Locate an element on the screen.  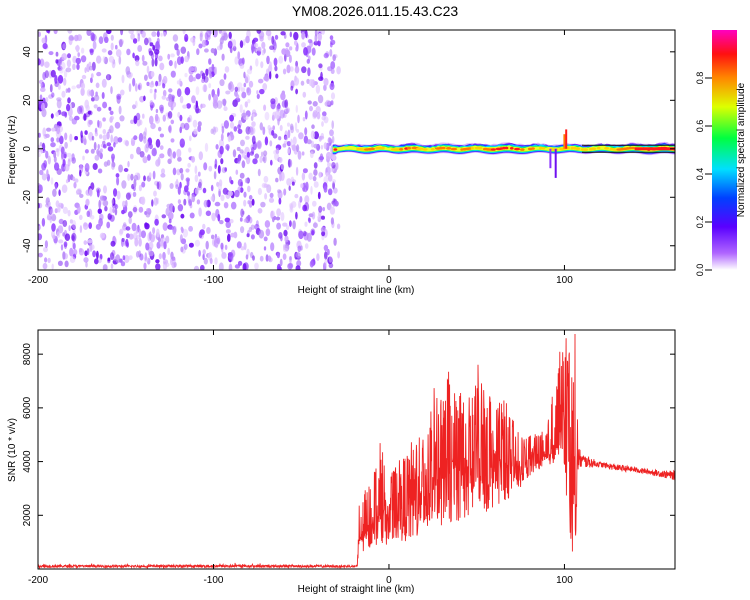
spectrogram-xtick-label: -100 is located at coordinates (213, 280).